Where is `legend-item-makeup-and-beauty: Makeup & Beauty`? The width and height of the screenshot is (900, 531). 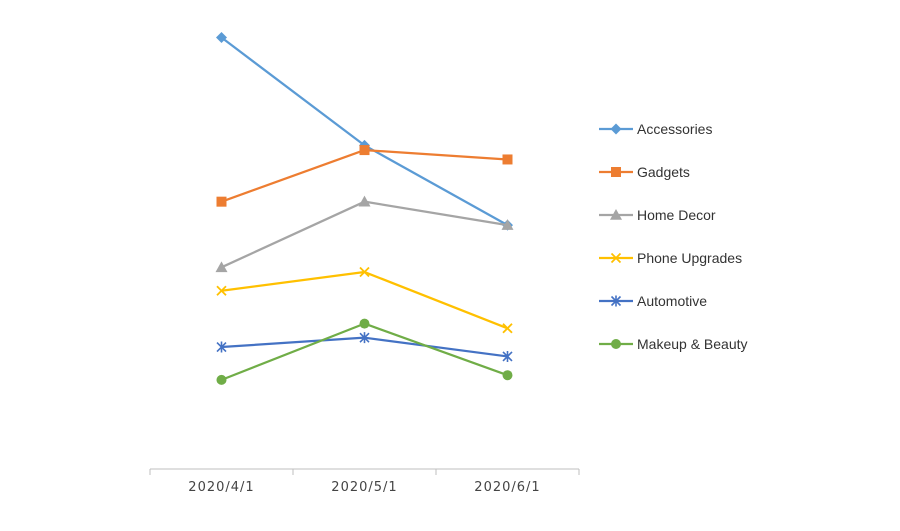
legend-item-makeup-and-beauty: Makeup & Beauty is located at coordinates (673, 344).